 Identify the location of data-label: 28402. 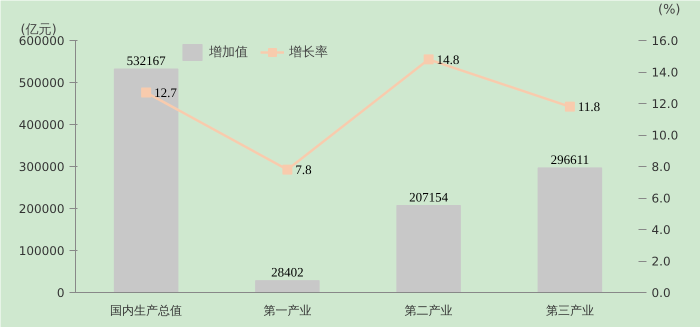
(287, 272).